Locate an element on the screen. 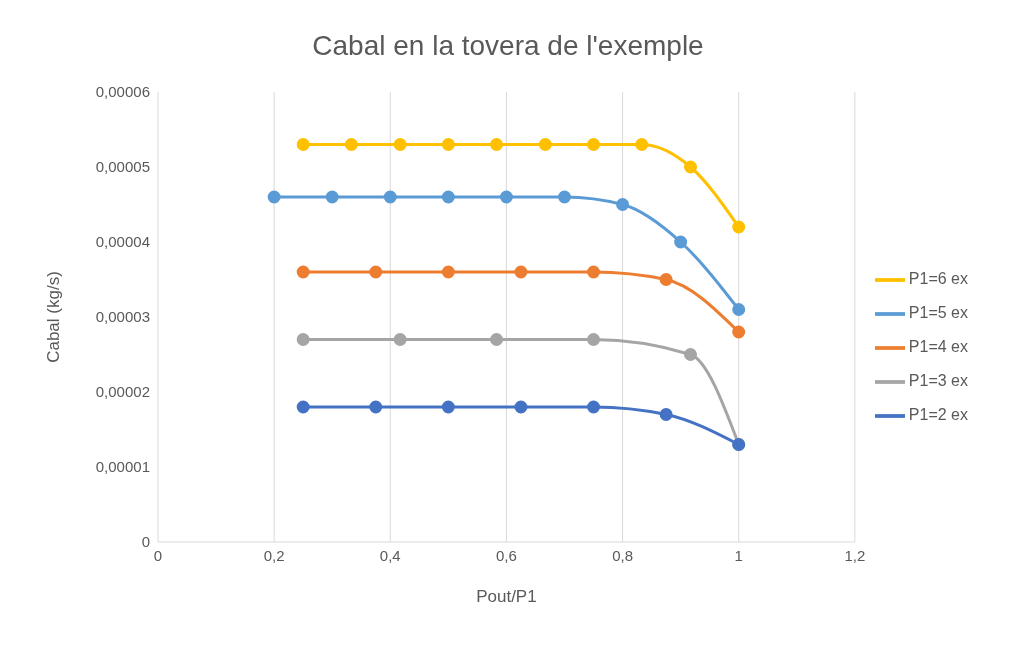  legend-label: P1=5 ex is located at coordinates (938, 312).